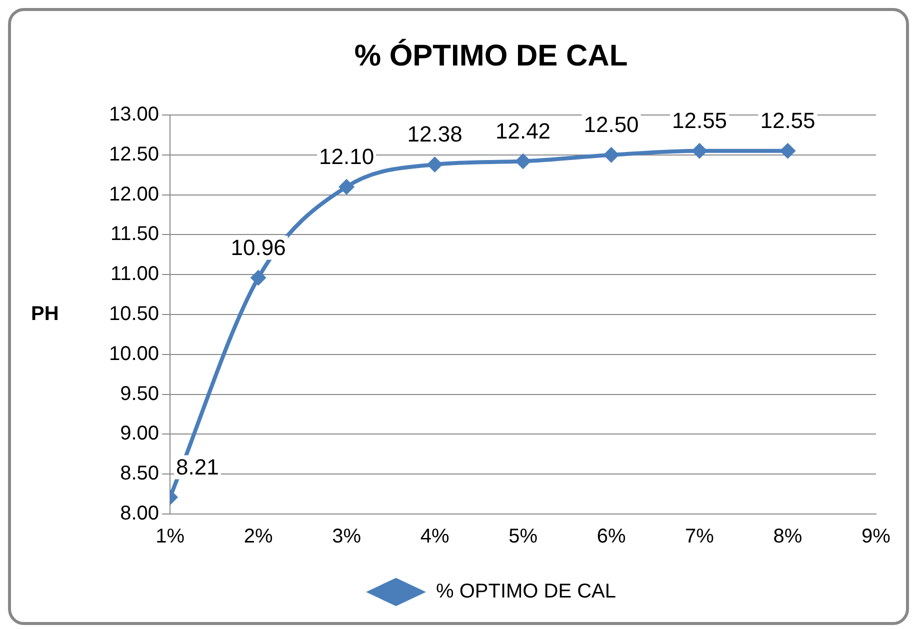  Describe the element at coordinates (611, 124) in the screenshot. I see `data-label: 12.50` at that location.